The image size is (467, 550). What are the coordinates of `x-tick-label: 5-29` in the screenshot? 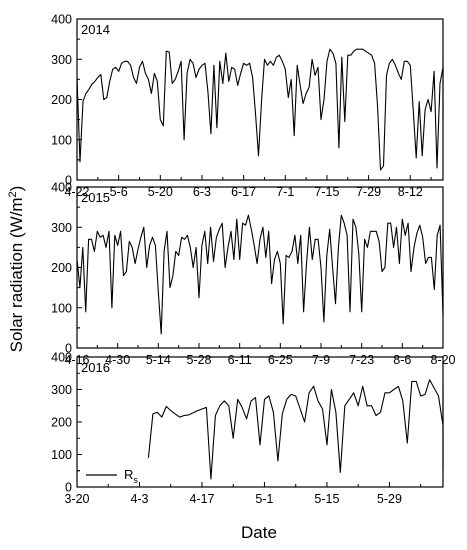 It's located at (389, 499).